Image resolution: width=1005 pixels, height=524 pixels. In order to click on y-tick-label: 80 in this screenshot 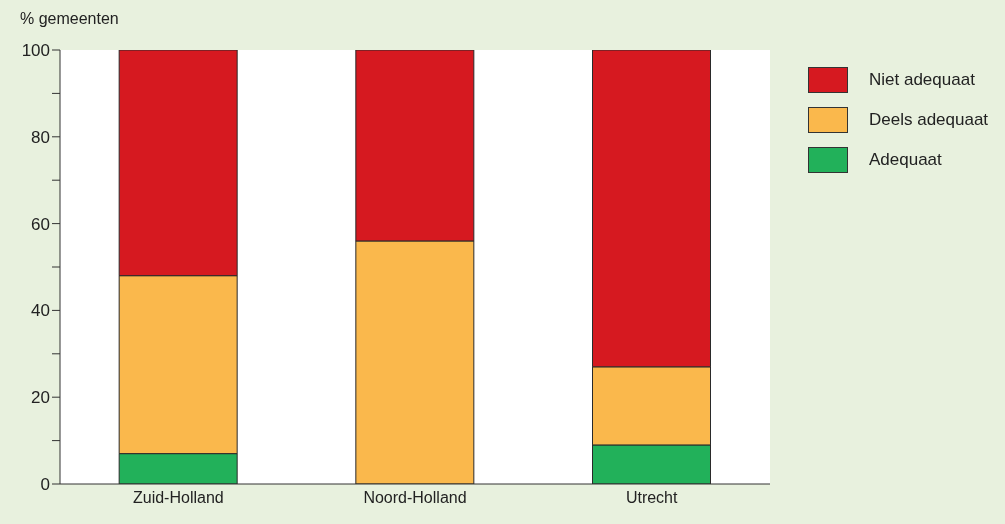, I will do `click(40, 137)`.